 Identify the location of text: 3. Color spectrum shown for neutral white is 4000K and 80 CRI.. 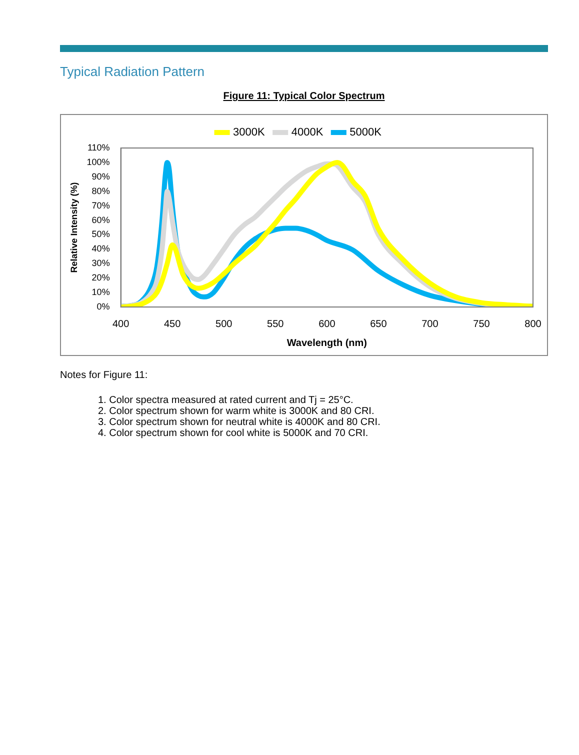
(239, 422).